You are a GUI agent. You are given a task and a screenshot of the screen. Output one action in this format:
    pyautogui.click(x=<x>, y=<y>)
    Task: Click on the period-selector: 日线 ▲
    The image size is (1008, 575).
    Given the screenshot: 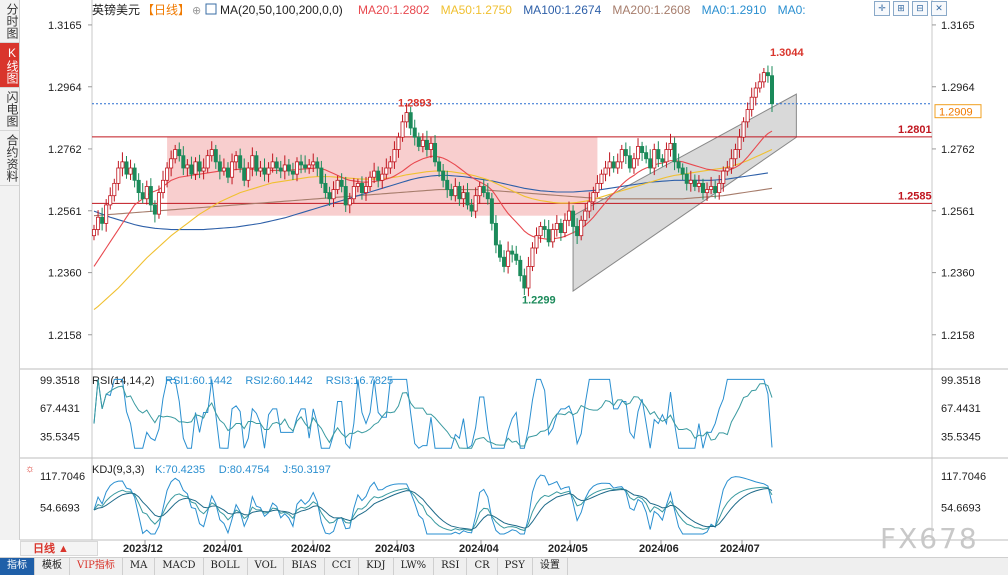 What is the action you would take?
    pyautogui.click(x=59, y=548)
    